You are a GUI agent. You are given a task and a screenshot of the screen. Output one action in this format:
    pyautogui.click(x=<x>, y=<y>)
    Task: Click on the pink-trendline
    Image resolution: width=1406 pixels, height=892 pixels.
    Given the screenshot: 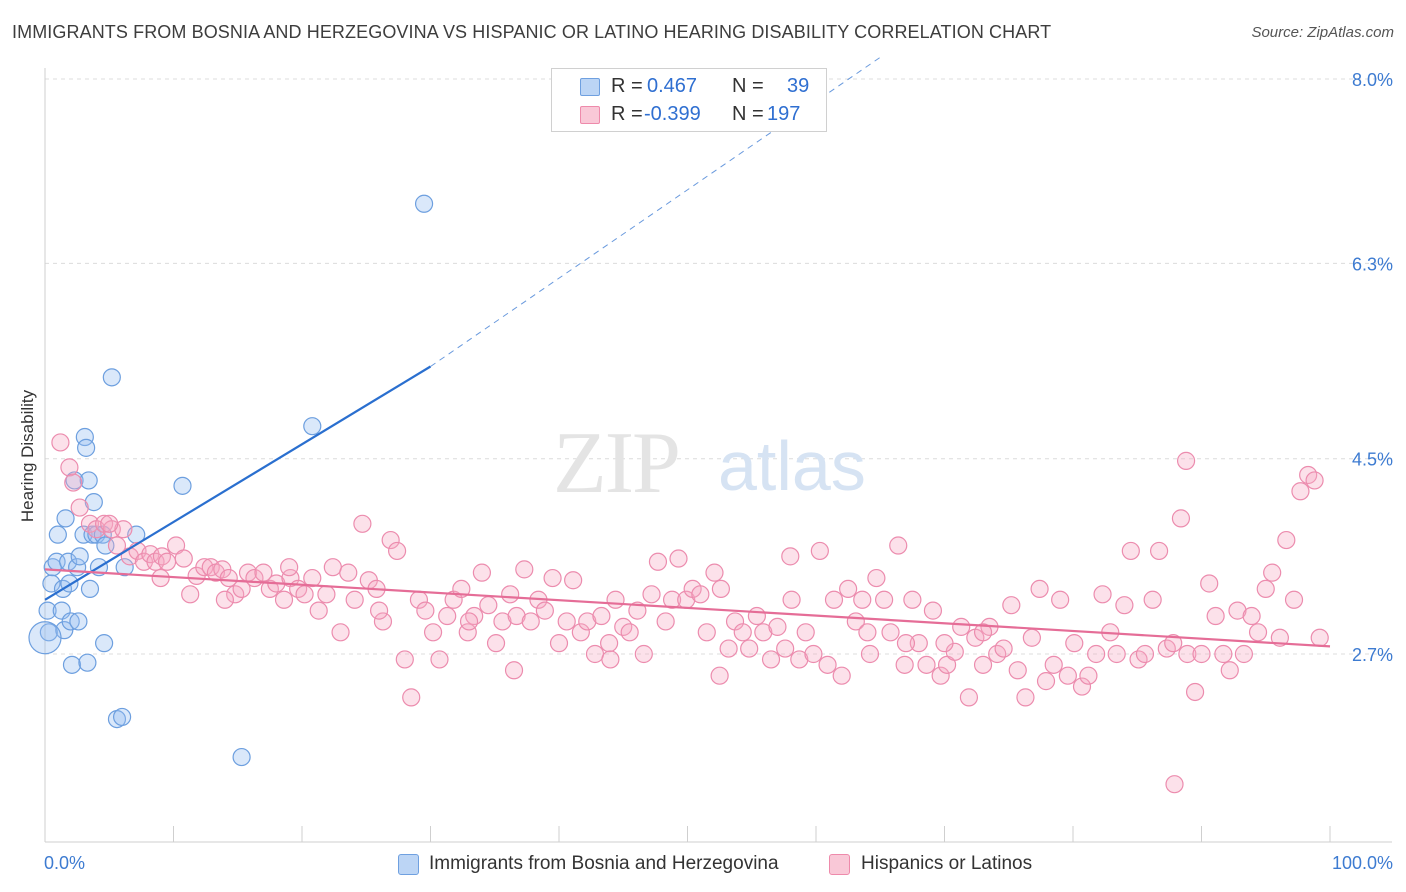 What is the action you would take?
    pyautogui.click(x=687, y=608)
    